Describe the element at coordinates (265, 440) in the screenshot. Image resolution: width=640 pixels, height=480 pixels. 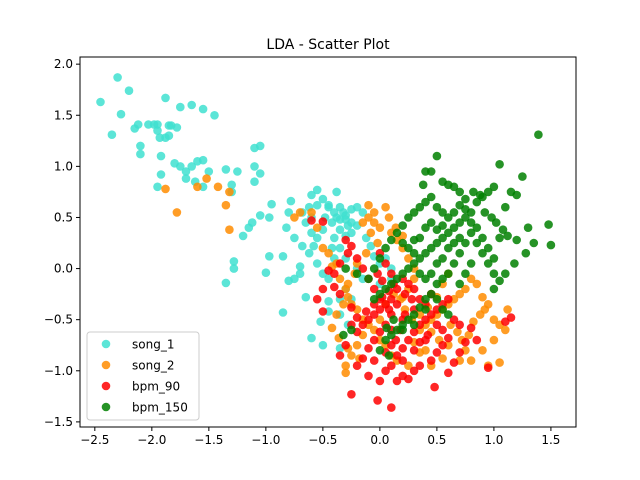
I see `x-tick-label: −1.0` at that location.